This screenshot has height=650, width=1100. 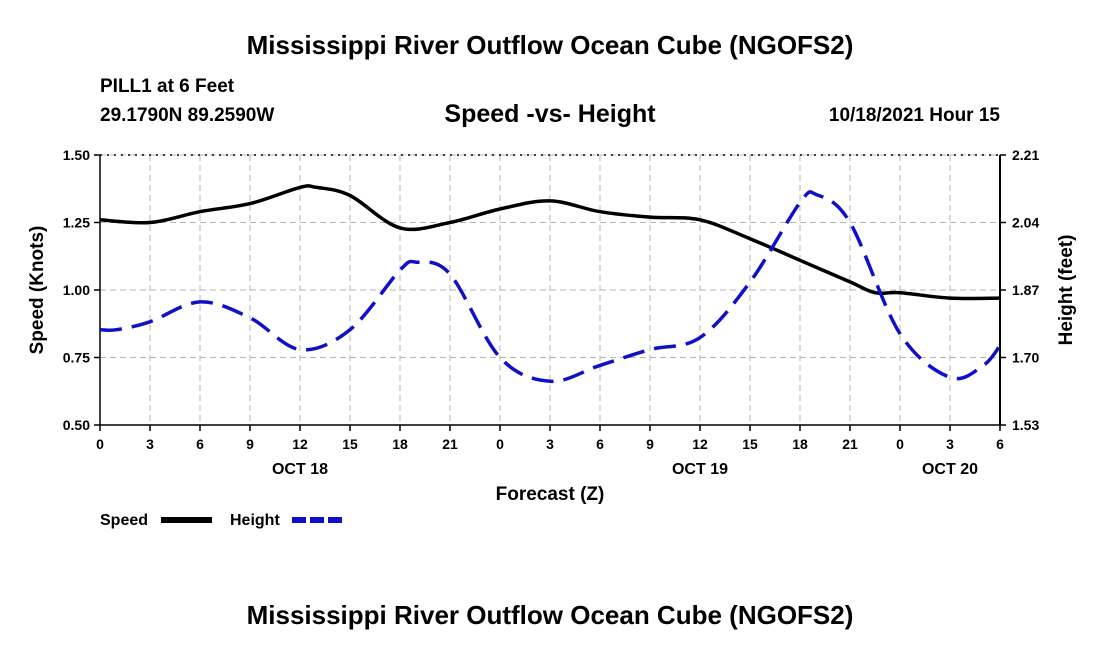 What do you see at coordinates (914, 115) in the screenshot?
I see `forecast-datetime: 10/18/2021 Hour 15` at bounding box center [914, 115].